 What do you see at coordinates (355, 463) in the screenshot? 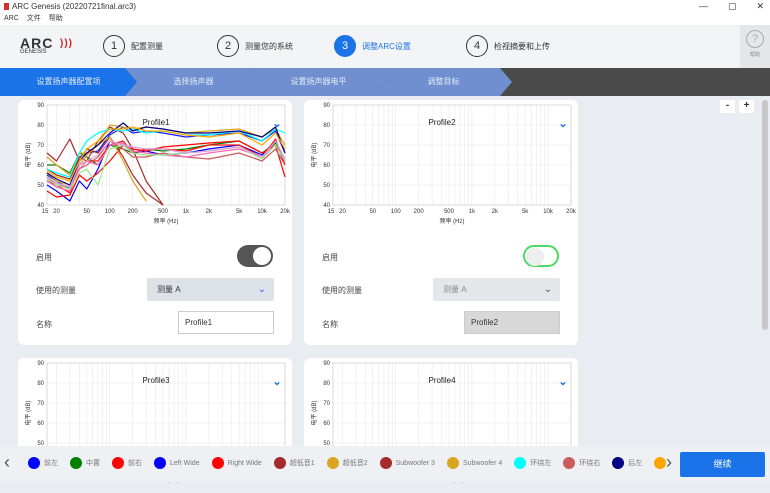
I see `legend-label: 超低音2` at bounding box center [355, 463].